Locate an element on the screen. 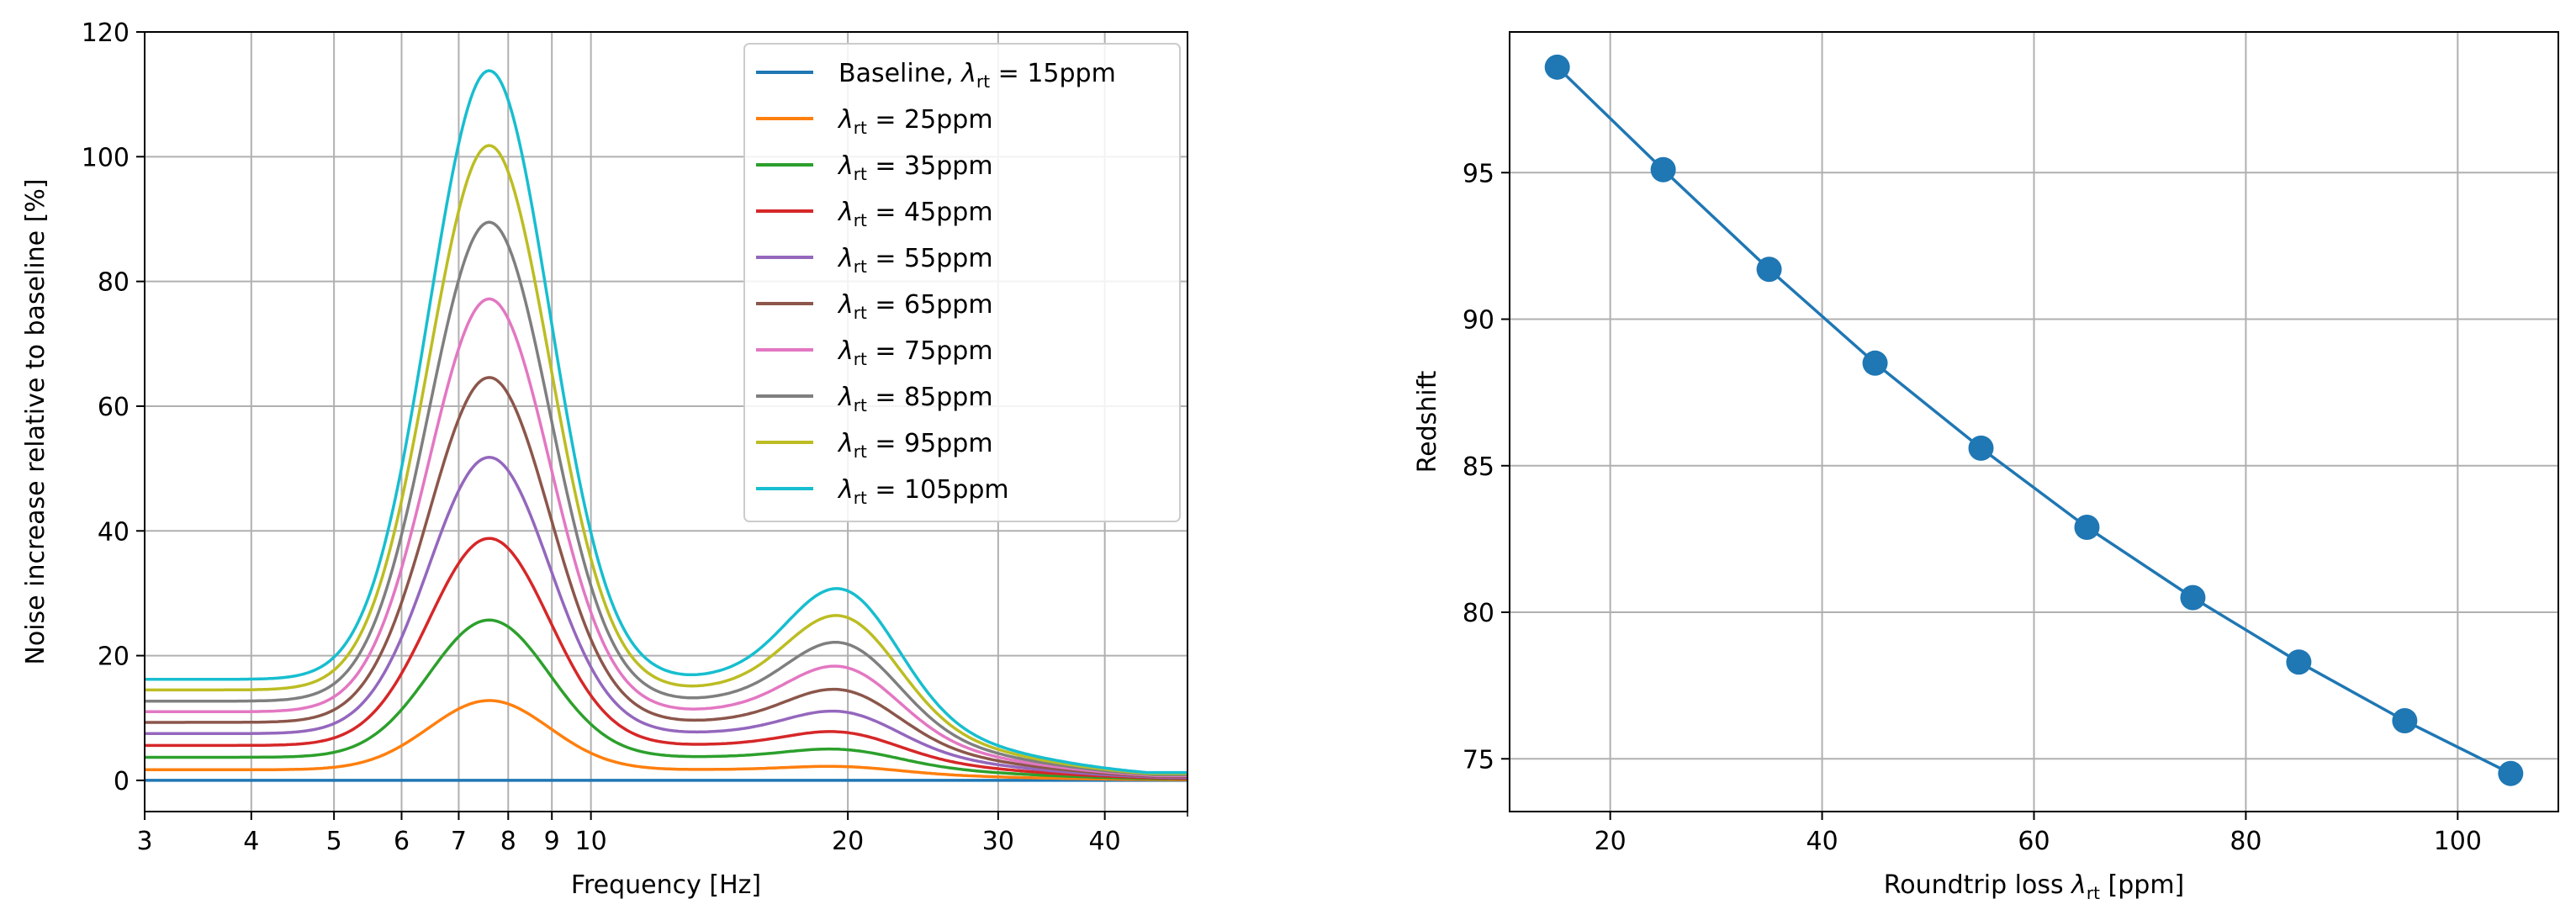 The width and height of the screenshot is (2576, 915). right-y-tick-label: 85 is located at coordinates (1478, 467).